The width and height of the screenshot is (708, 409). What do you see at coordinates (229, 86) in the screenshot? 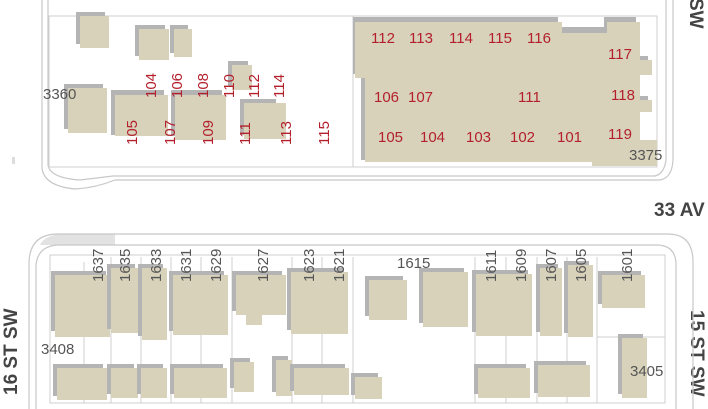
I see `unit-label: 110` at bounding box center [229, 86].